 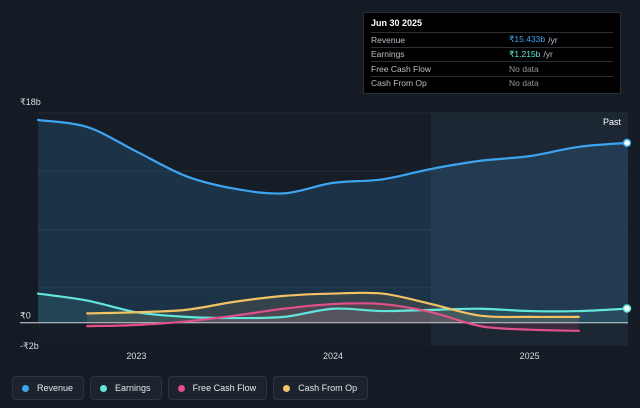 I want to click on y-tick-label: ₹18b, so click(x=30, y=102).